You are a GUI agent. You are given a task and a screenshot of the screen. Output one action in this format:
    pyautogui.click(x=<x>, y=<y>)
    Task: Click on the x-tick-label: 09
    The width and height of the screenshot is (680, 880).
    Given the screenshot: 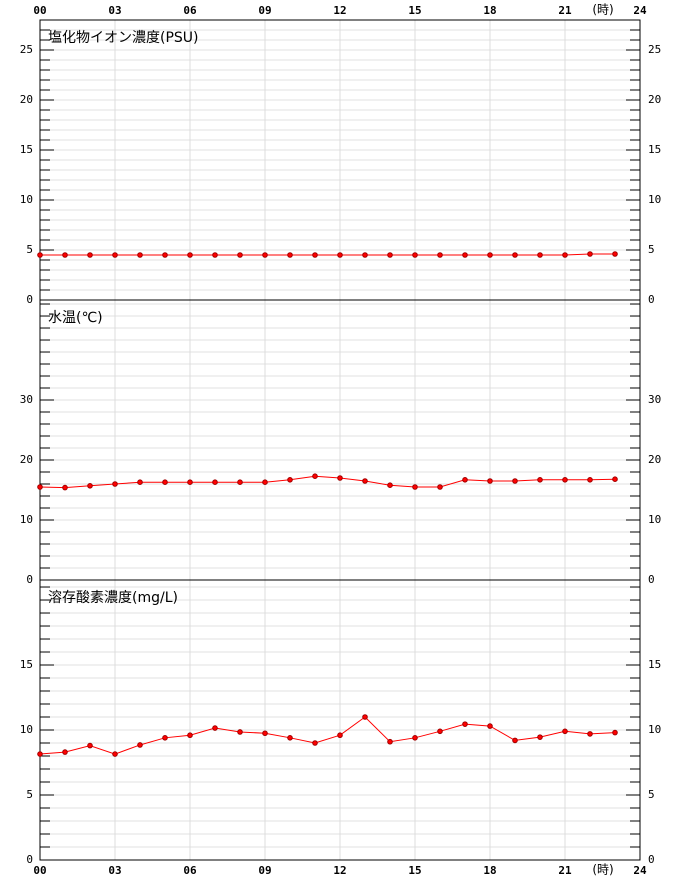 What is the action you would take?
    pyautogui.click(x=264, y=10)
    